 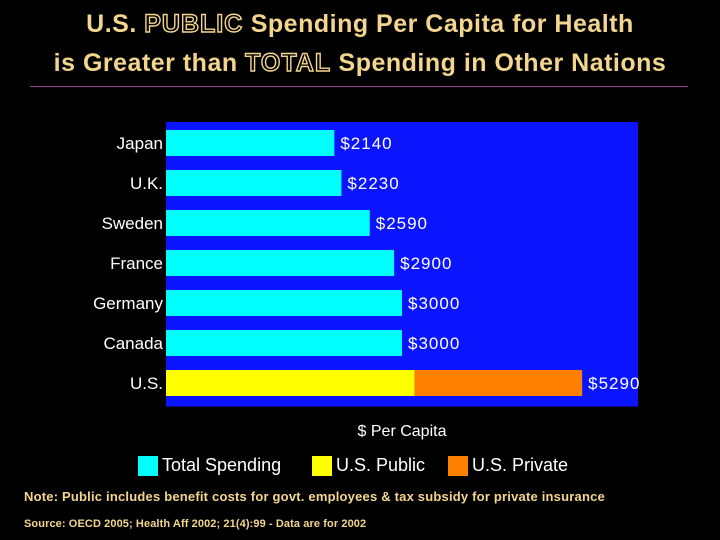 I want to click on legend: Total Spending U.S. Public U.S. Private, so click(x=360, y=467).